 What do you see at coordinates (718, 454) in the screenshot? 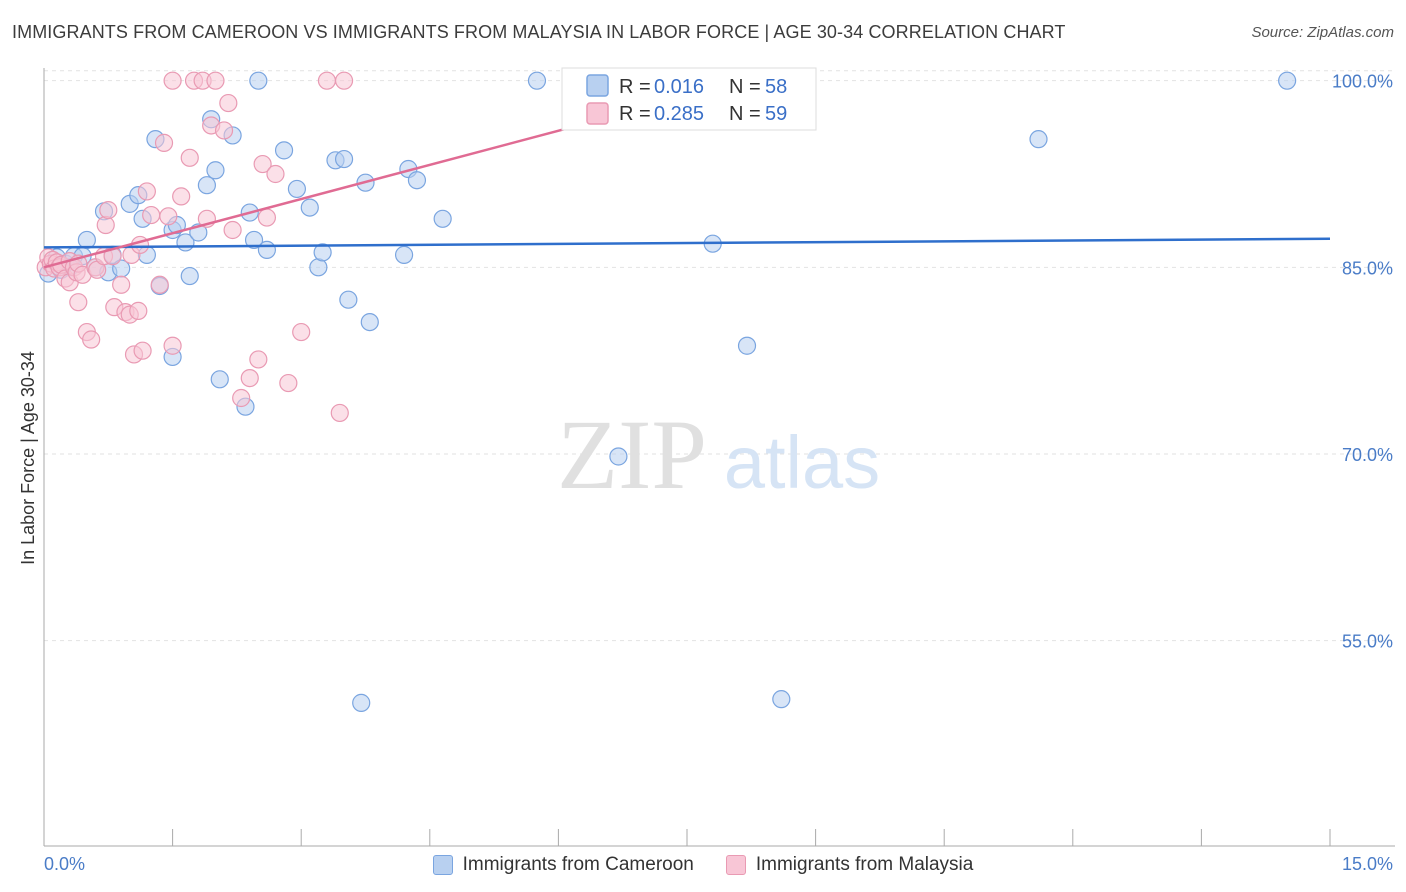
I see `watermark: ZIP atlas` at bounding box center [718, 454].